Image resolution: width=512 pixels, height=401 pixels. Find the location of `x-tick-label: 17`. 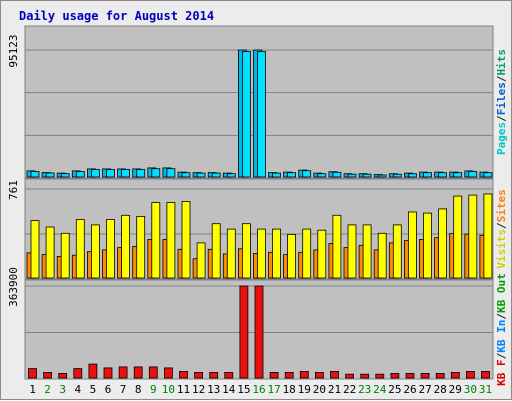

x-tick-label: 17 is located at coordinates (273, 389).